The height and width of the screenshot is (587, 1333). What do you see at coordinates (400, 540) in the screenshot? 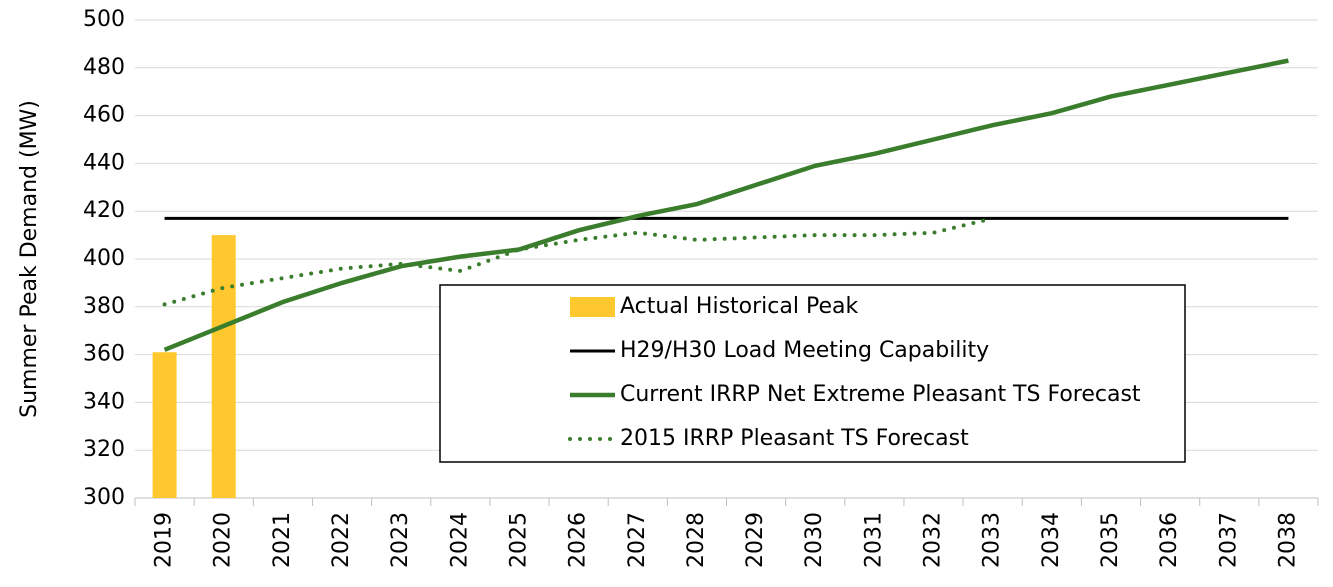
I see `x-tick-label: 2023` at bounding box center [400, 540].